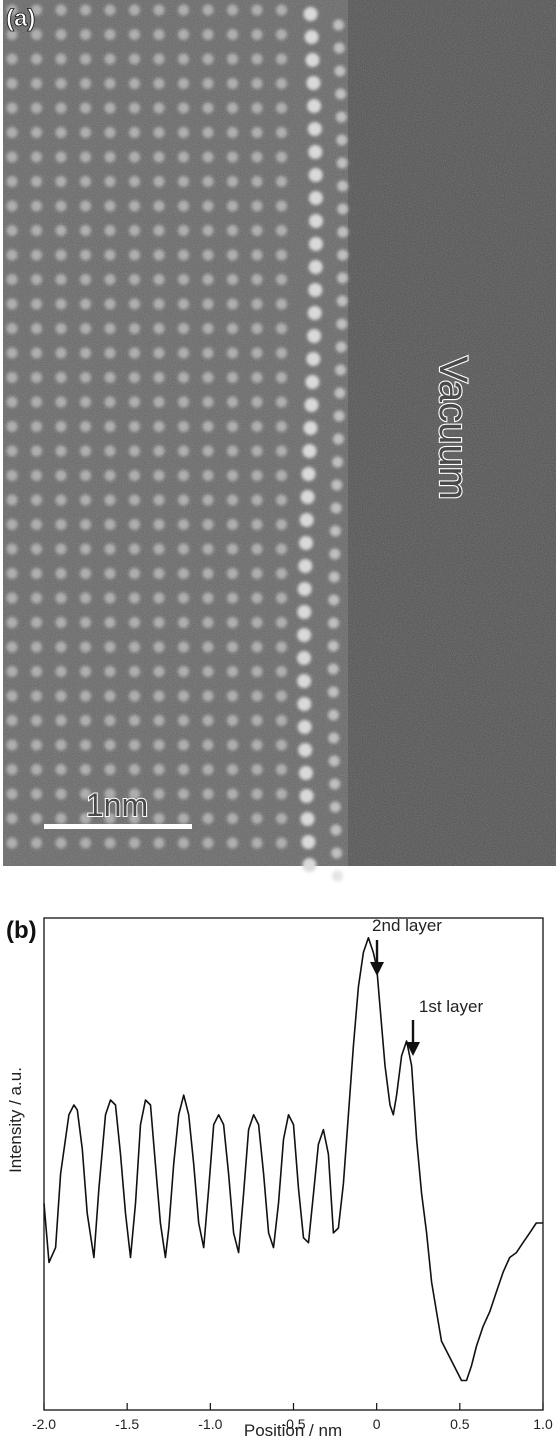 This screenshot has height=1440, width=558. I want to click on panel-b-label: (b), so click(21, 930).